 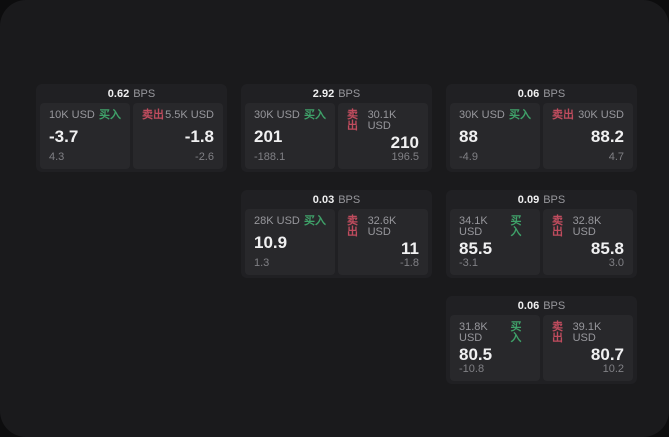 What do you see at coordinates (204, 157) in the screenshot?
I see `sell-delta: -2.6` at bounding box center [204, 157].